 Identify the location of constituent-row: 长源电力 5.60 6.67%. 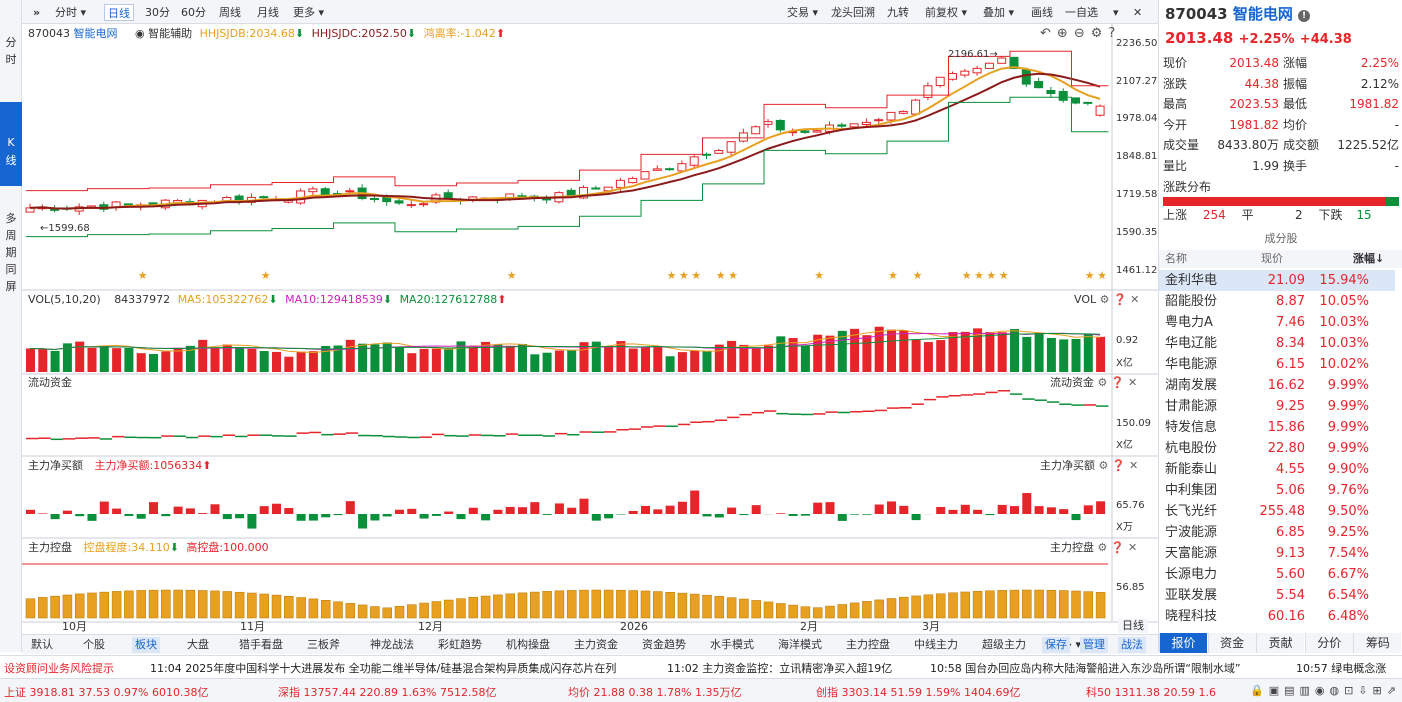
(1280, 574).